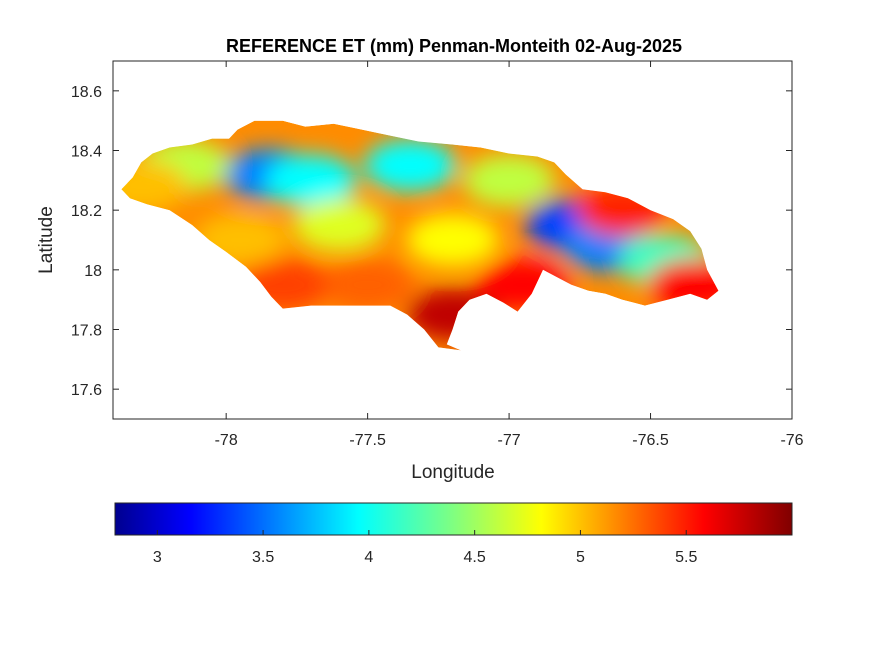 Image resolution: width=875 pixels, height=656 pixels. I want to click on colorbar-tick-label: 3.5, so click(263, 557).